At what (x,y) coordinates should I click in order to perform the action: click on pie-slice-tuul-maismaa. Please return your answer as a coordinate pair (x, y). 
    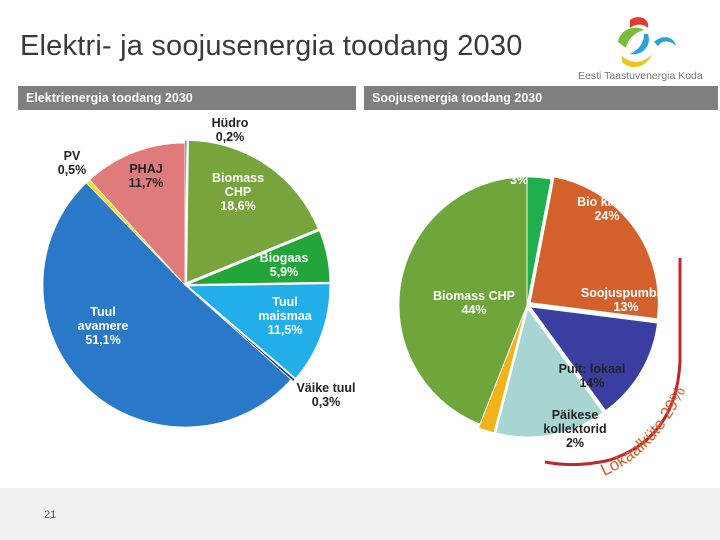
    Looking at the image, I should click on (258, 331).